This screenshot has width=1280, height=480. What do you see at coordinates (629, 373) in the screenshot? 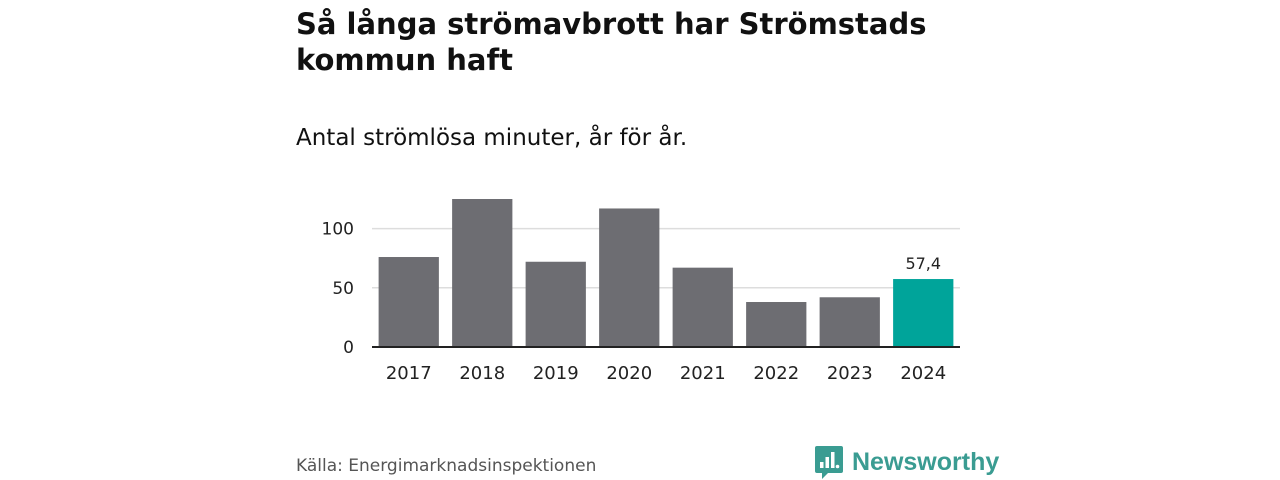
I see `x-tick-label: 2020` at bounding box center [629, 373].